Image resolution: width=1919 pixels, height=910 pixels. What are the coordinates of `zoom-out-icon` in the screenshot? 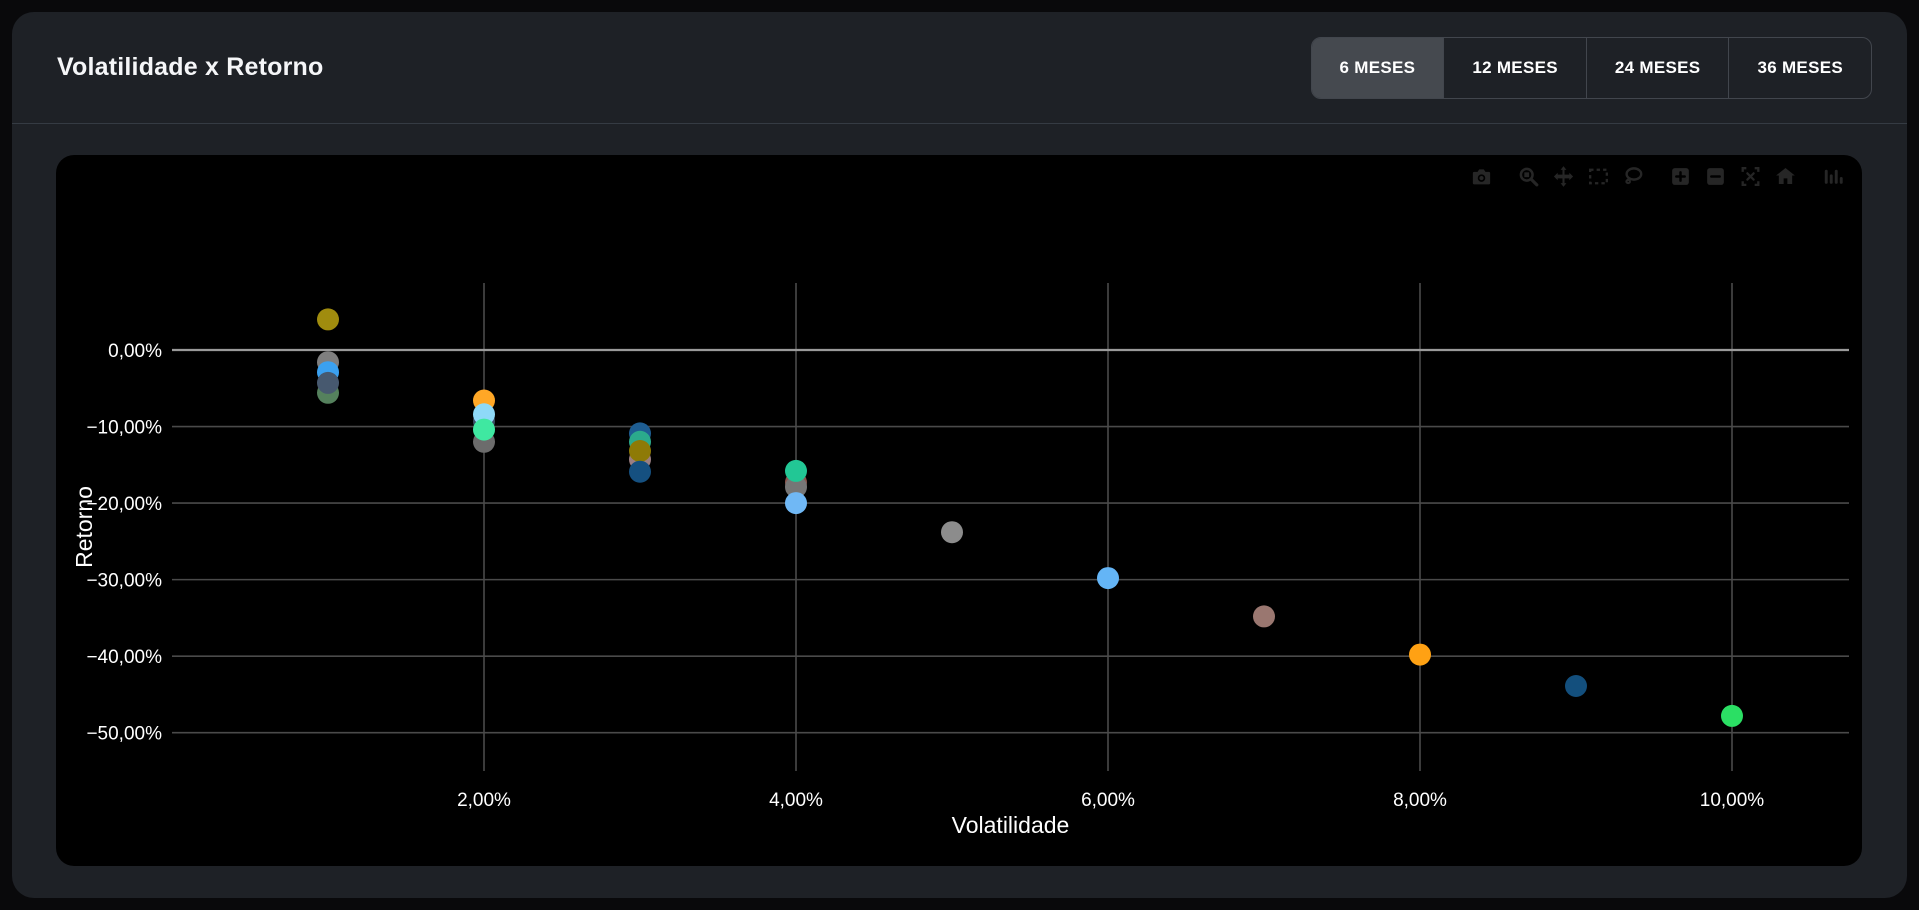 It's located at (1715, 176).